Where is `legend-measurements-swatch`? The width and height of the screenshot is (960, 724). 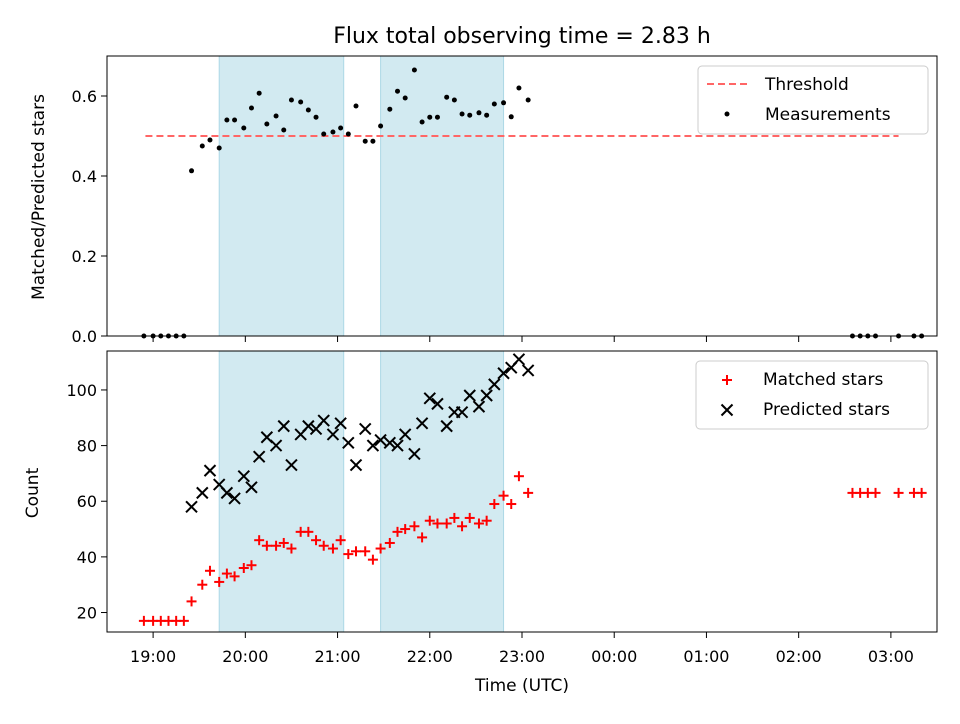 legend-measurements-swatch is located at coordinates (727, 114).